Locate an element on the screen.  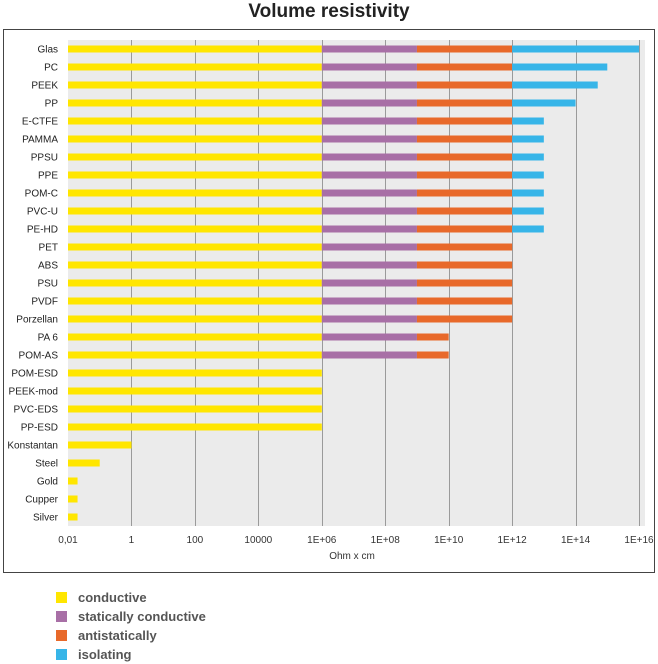
category-label: PVC-U is located at coordinates (42, 212).